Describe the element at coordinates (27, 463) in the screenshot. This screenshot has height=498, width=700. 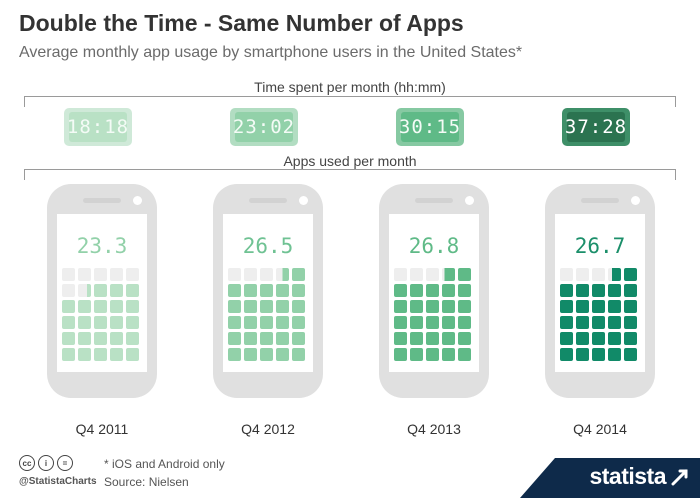
I see `license-icon: cc` at that location.